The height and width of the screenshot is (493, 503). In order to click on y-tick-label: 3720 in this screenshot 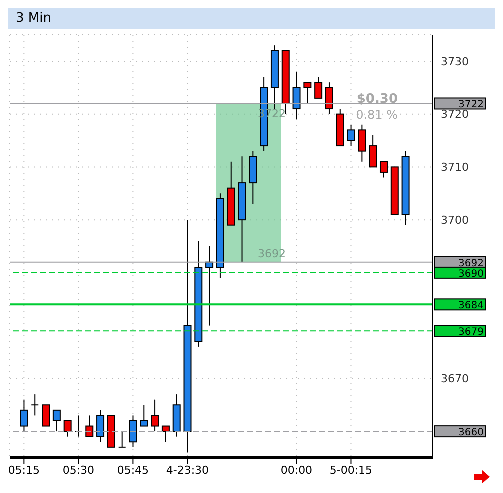, I will do `click(455, 115)`.